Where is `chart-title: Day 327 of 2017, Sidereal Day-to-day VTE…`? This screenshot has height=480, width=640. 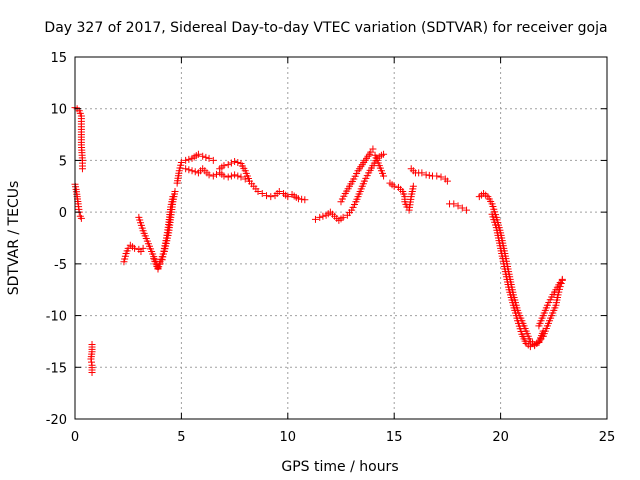
chart-title: Day 327 of 2017, Sidereal Day-to-day VTE… is located at coordinates (325, 28).